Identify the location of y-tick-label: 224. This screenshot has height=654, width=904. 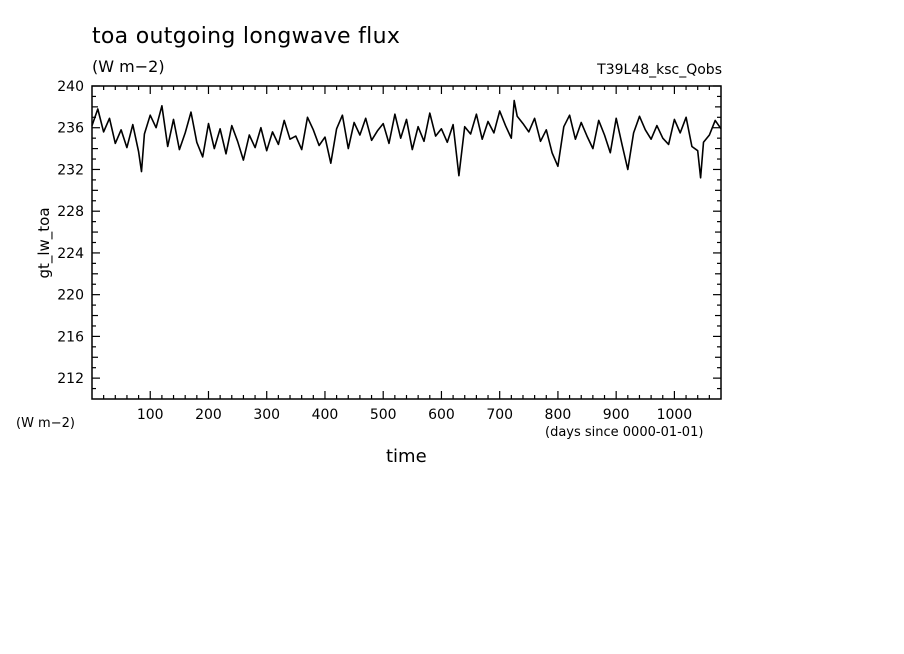
(70, 254).